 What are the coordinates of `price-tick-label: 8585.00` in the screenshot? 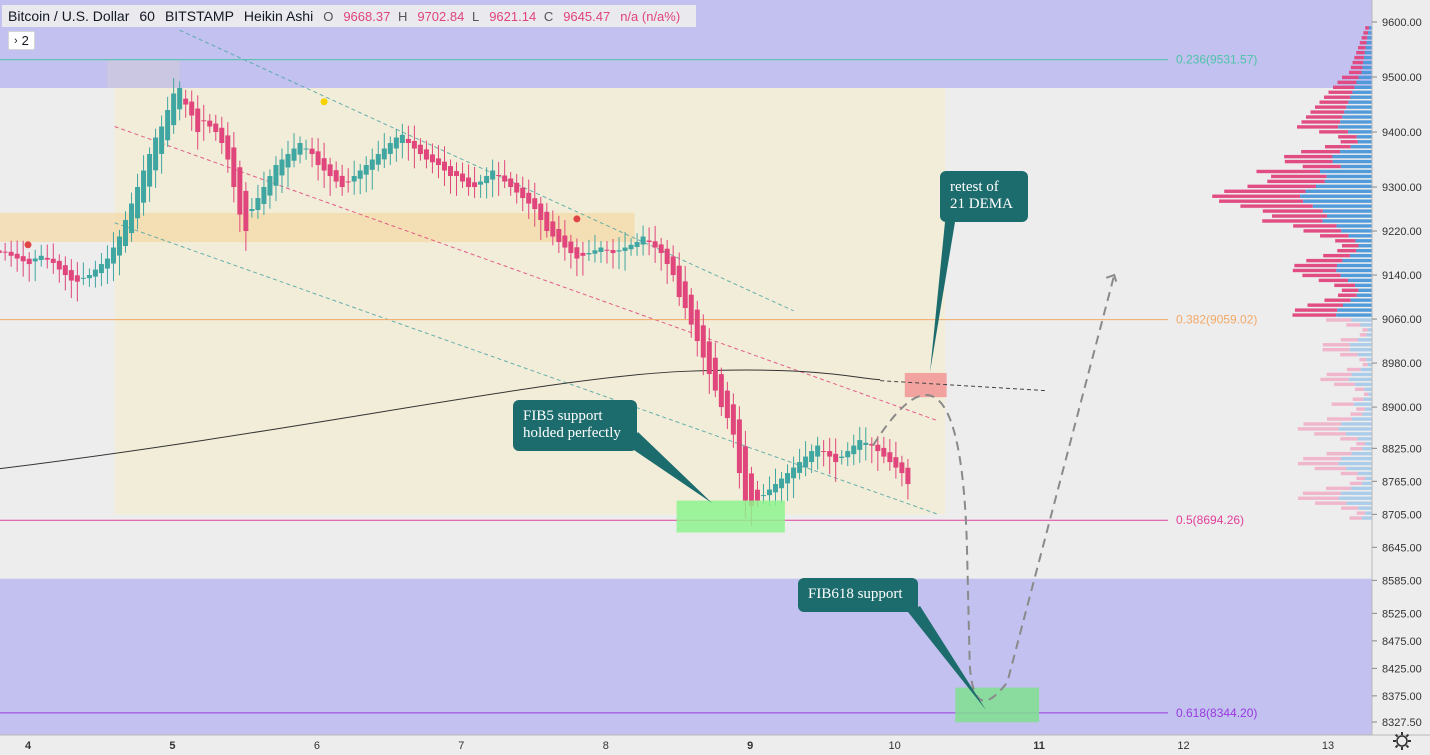 It's located at (1402, 581).